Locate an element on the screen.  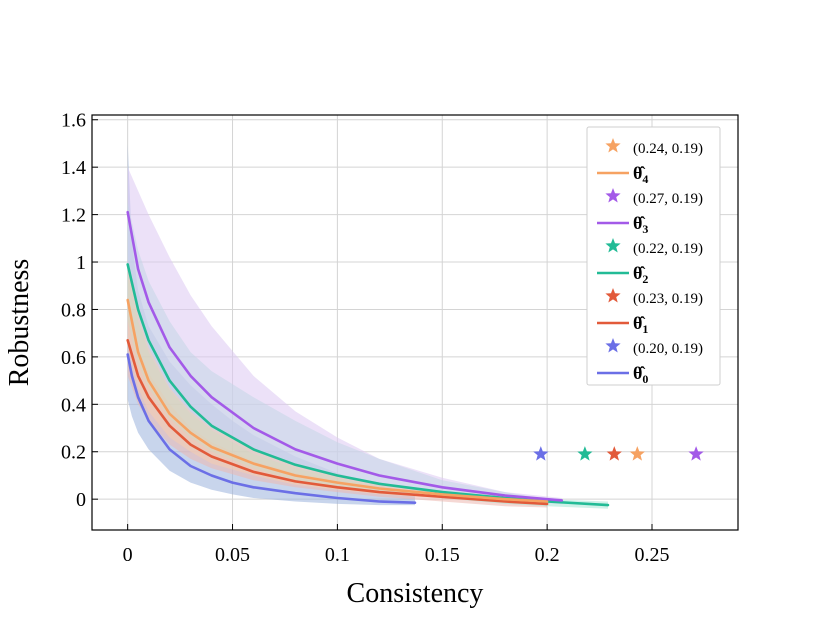
y-tick-label: 0.2 is located at coordinates (73, 453).